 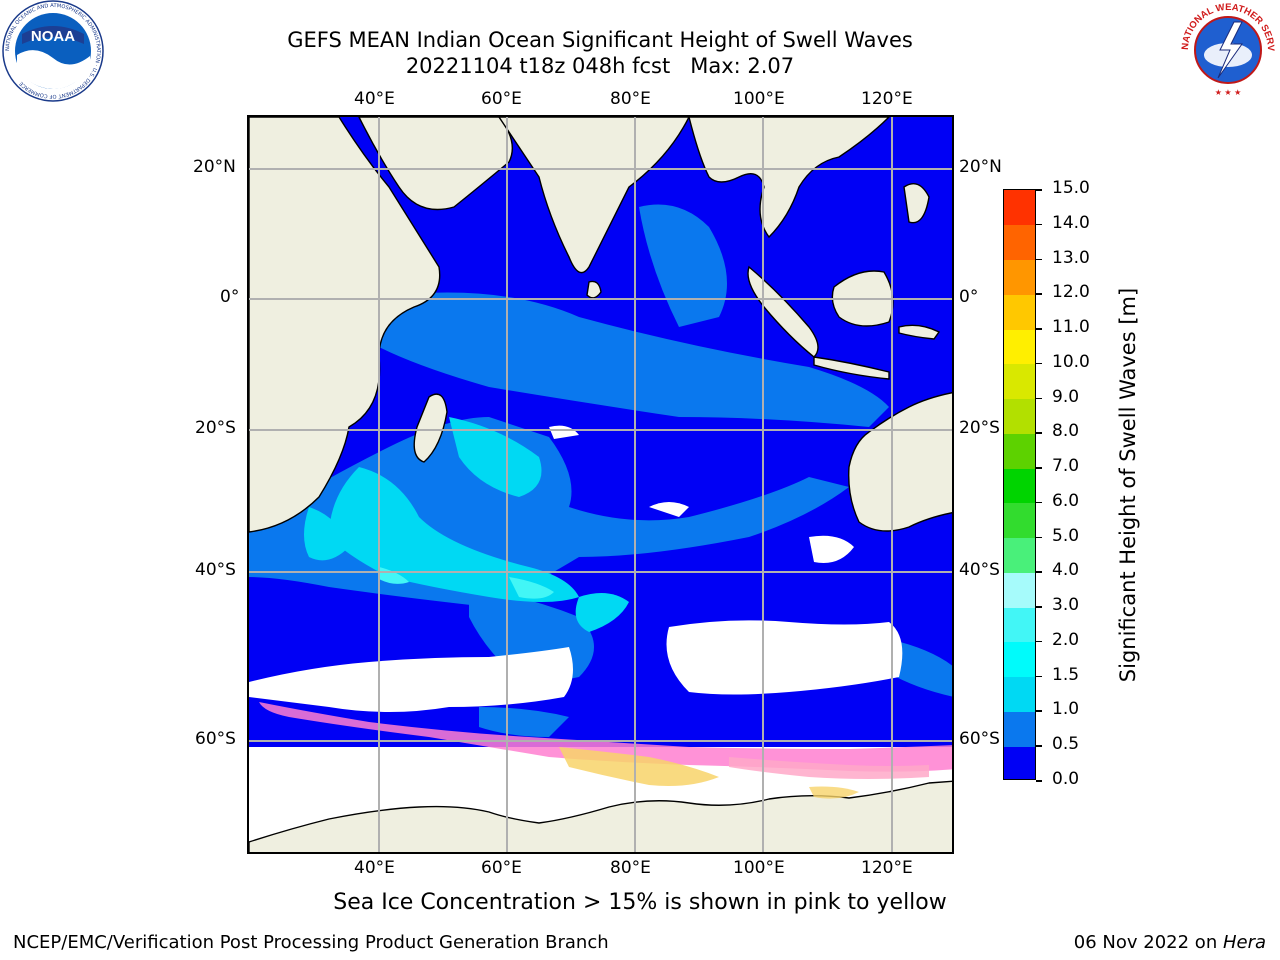 What do you see at coordinates (1066, 500) in the screenshot?
I see `colorbar-tick-label: 6.0` at bounding box center [1066, 500].